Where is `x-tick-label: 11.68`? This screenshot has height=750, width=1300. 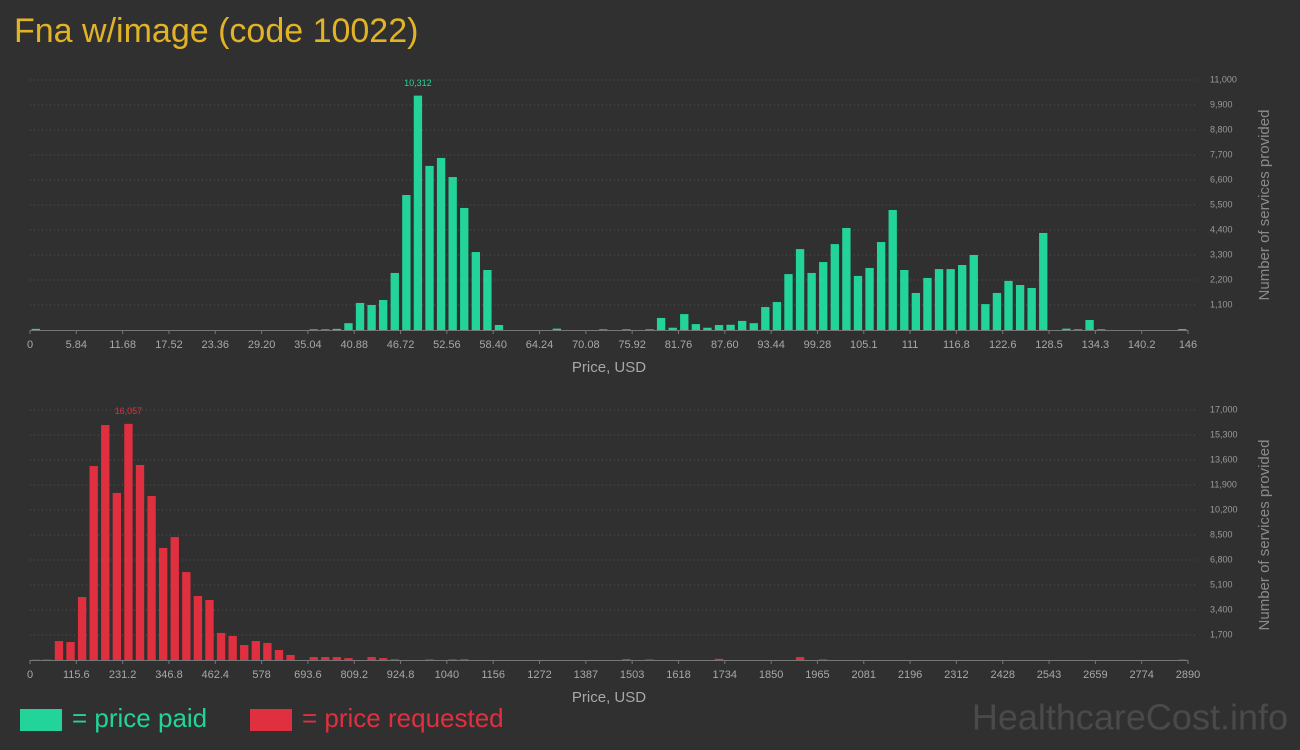
x-tick-label: 11.68 is located at coordinates (122, 345).